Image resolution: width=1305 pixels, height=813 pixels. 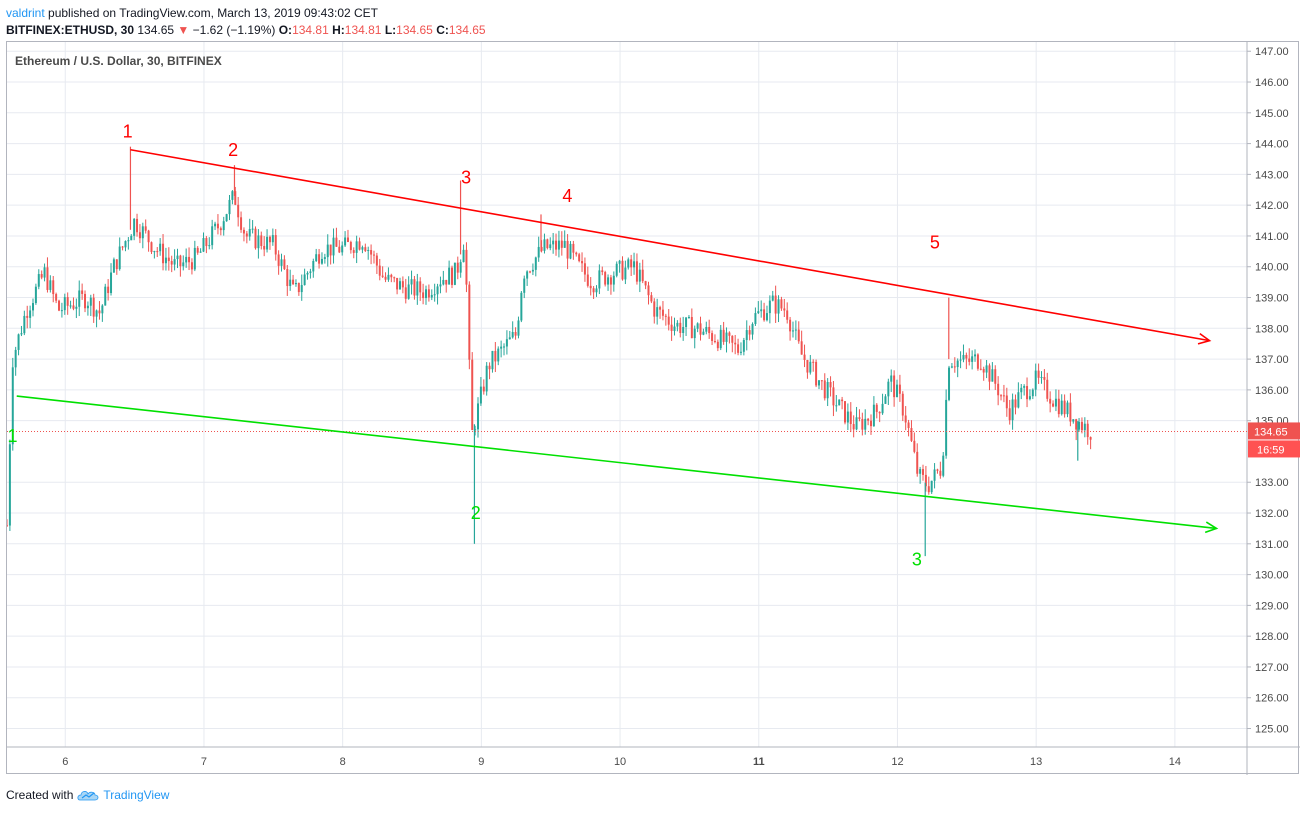 I want to click on tradingview-cloud-icon, so click(x=88, y=796).